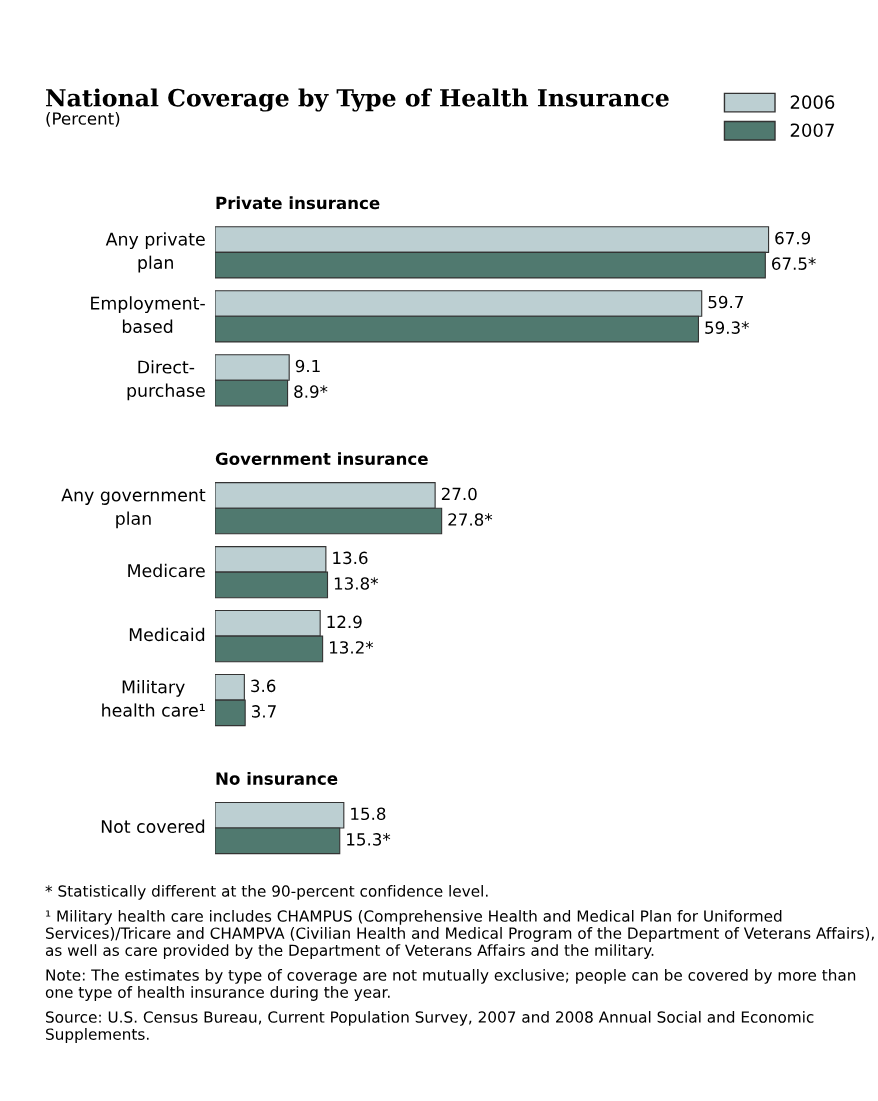  What do you see at coordinates (459, 494) in the screenshot?
I see `data-label: 27.0` at bounding box center [459, 494].